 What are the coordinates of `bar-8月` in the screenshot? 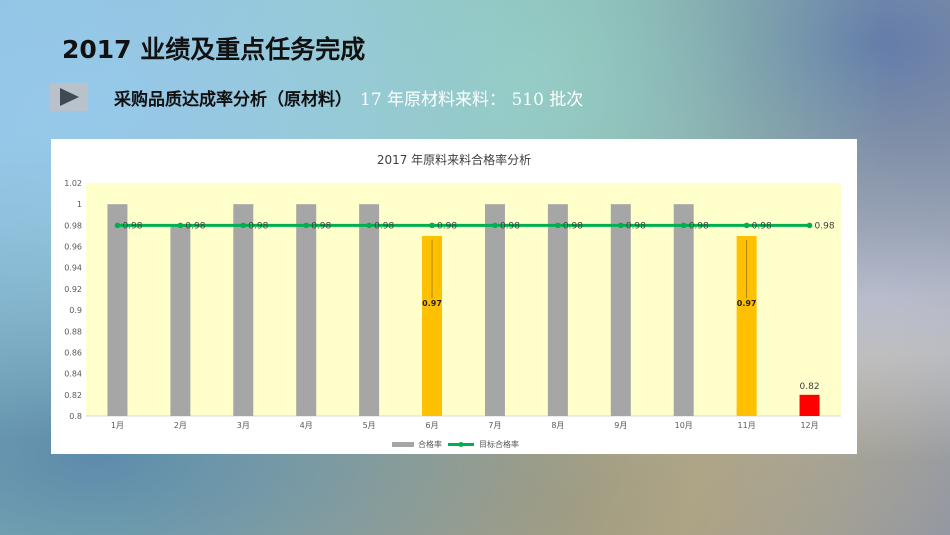 It's located at (557, 310).